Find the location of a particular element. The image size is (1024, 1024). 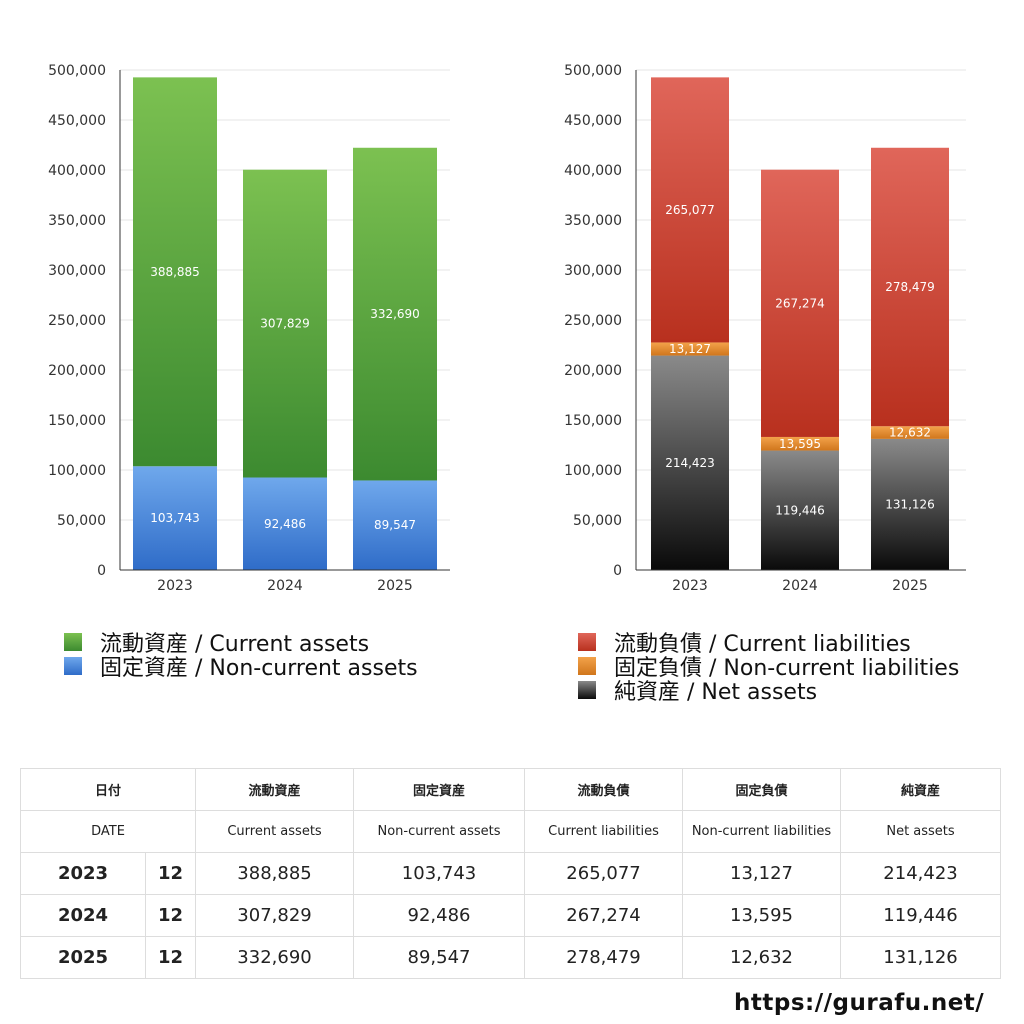

bar-current-liabilities-2023 is located at coordinates (690, 210).